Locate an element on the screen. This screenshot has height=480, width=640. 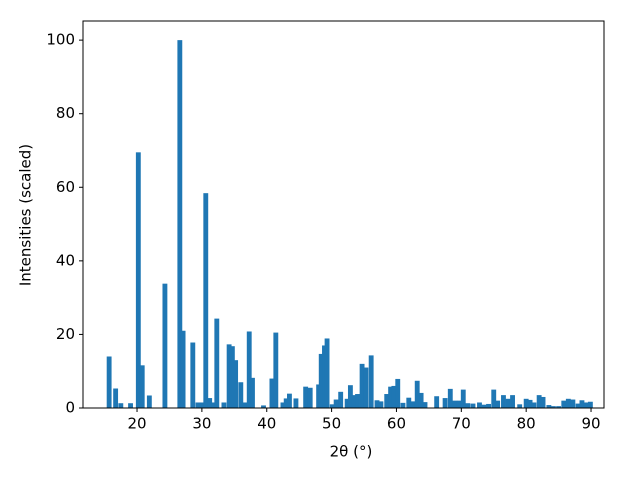
x-axis-label: 2θ (°) is located at coordinates (351, 452).